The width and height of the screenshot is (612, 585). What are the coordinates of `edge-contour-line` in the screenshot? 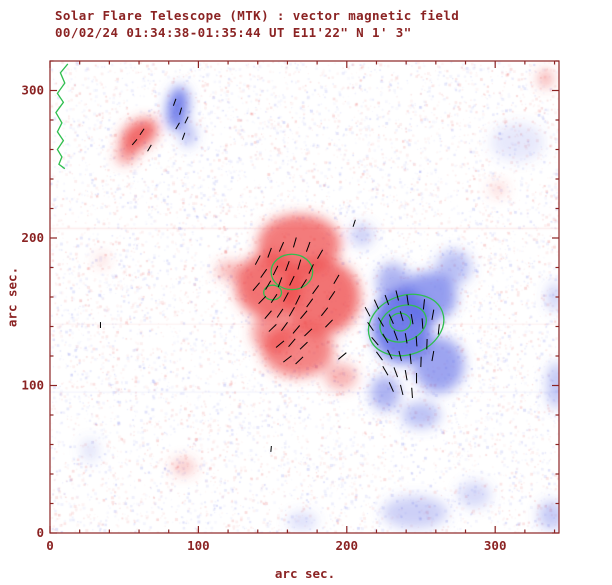 It's located at (62, 116).